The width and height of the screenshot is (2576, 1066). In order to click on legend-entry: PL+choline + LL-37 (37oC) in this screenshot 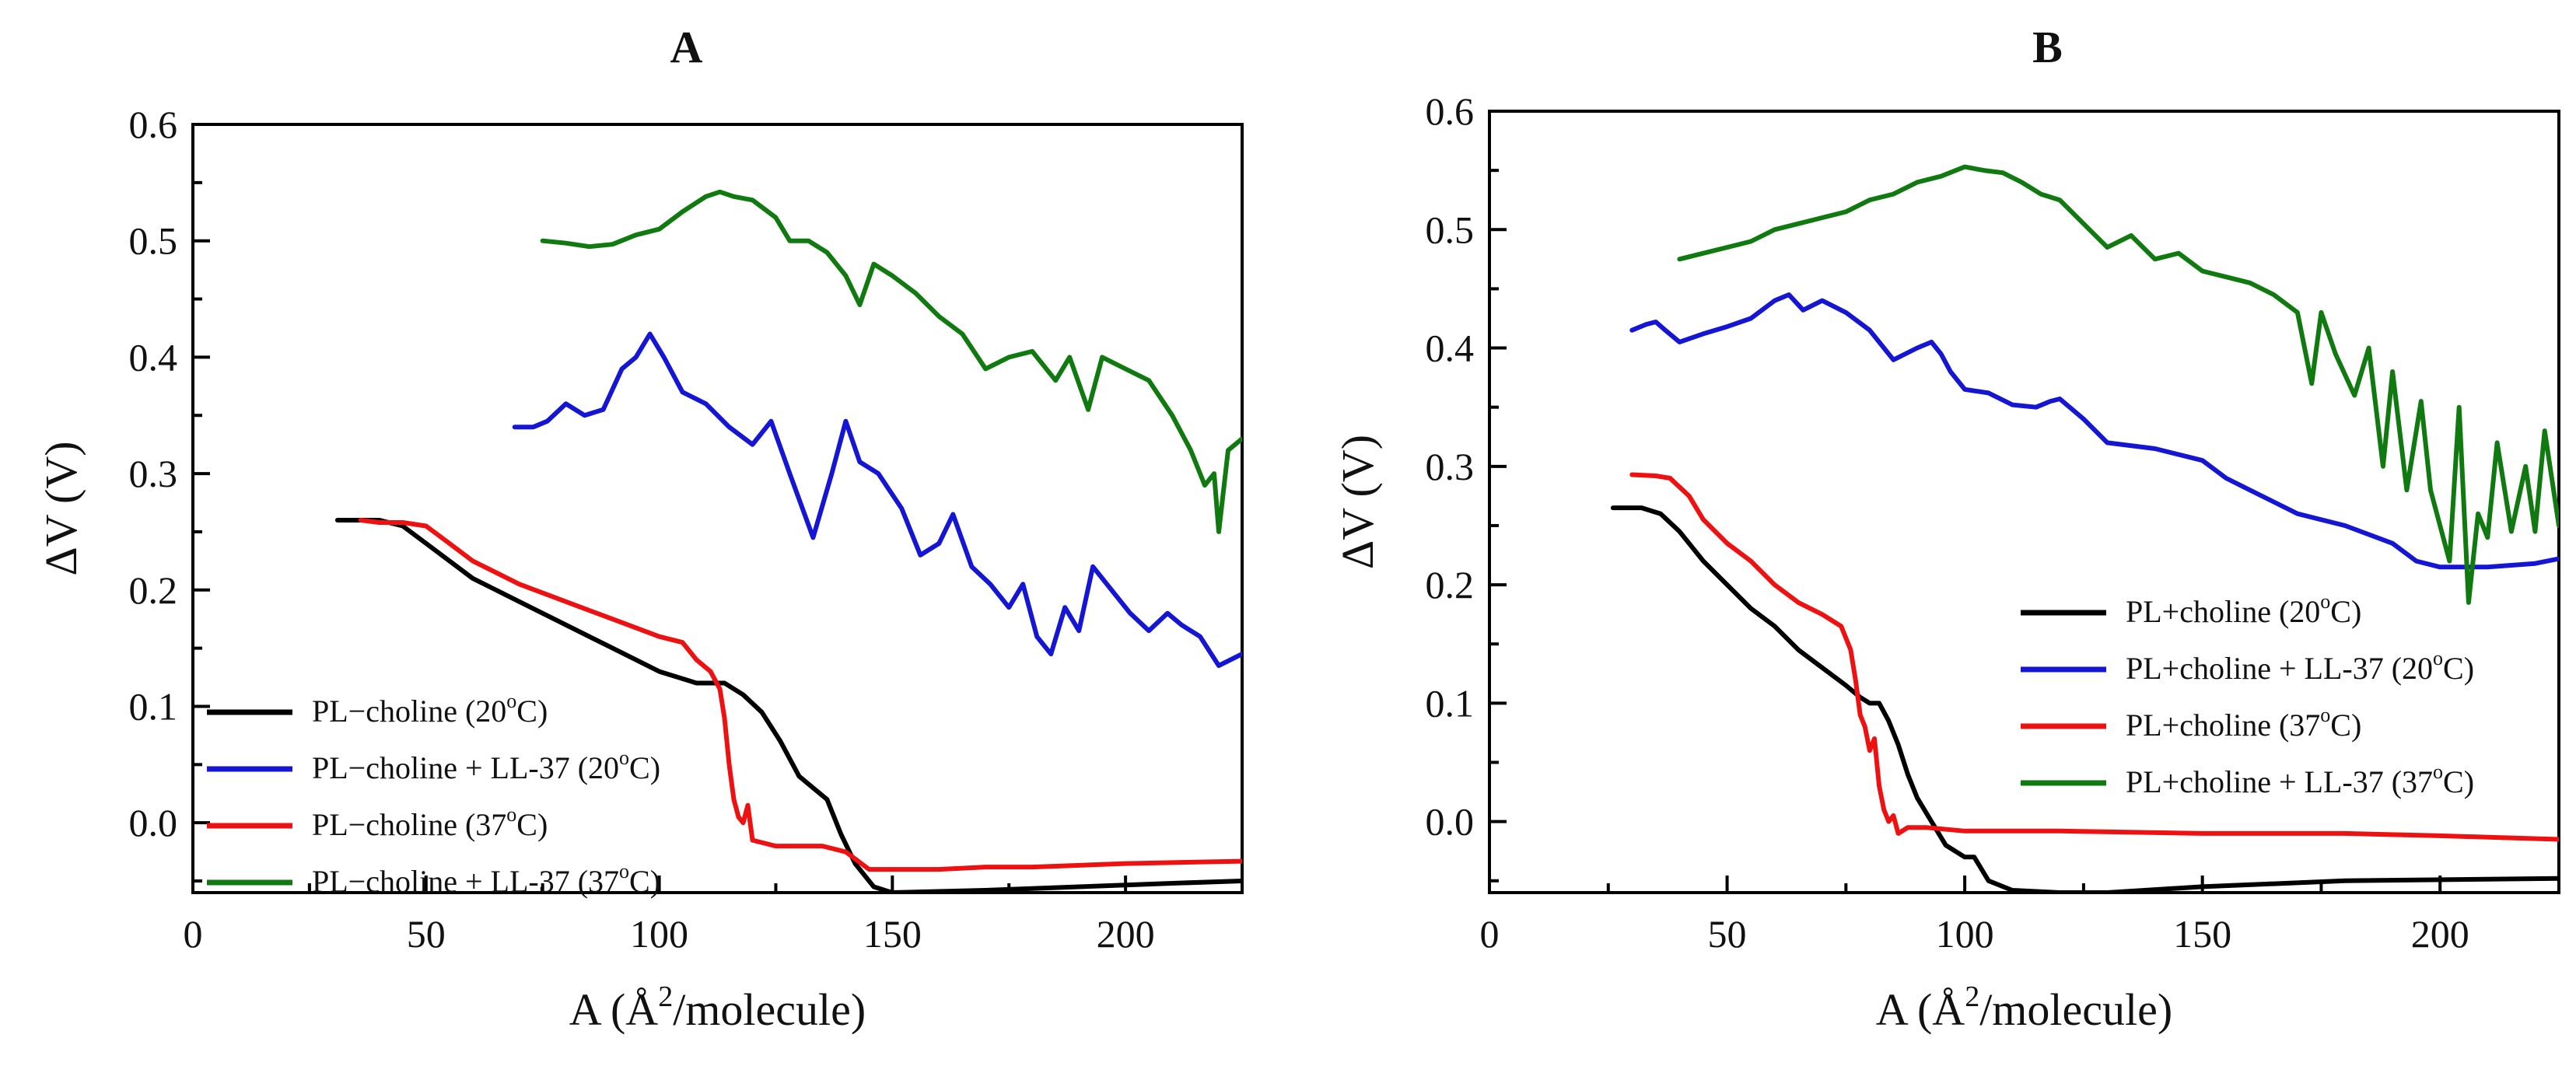, I will do `click(2300, 779)`.